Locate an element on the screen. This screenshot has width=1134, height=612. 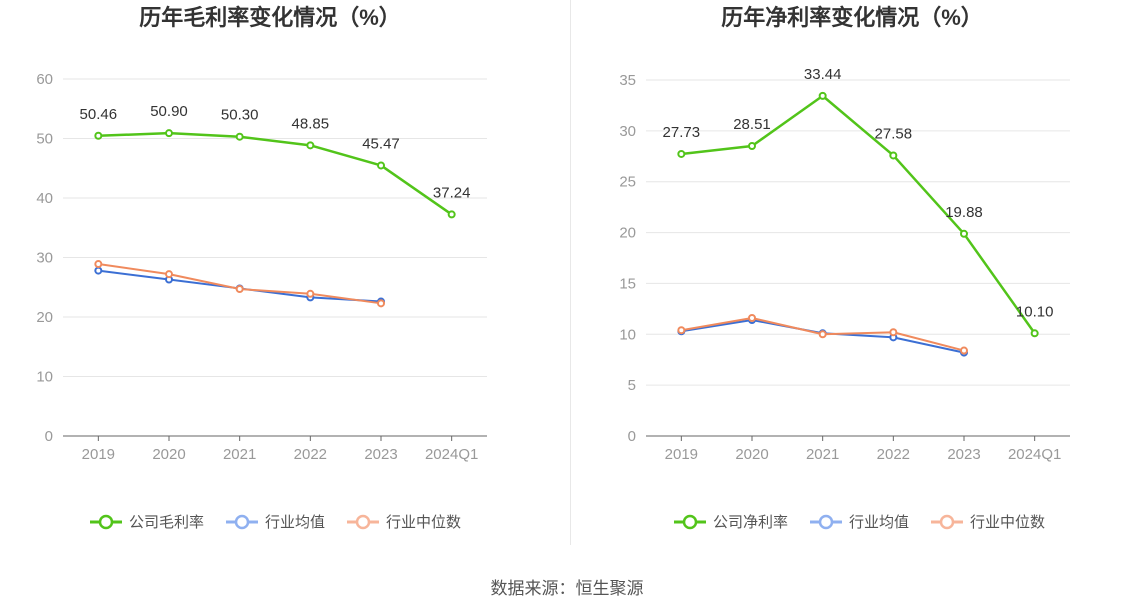
data-source: 数据来源：恒生聚源 is located at coordinates (567, 588).